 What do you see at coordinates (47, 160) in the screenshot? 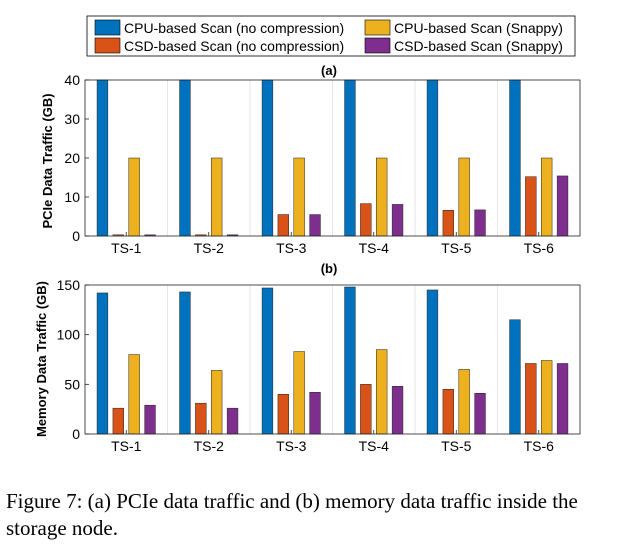
I see `y-axis-label-a: PCIe Data Traffic (GB)` at bounding box center [47, 160].